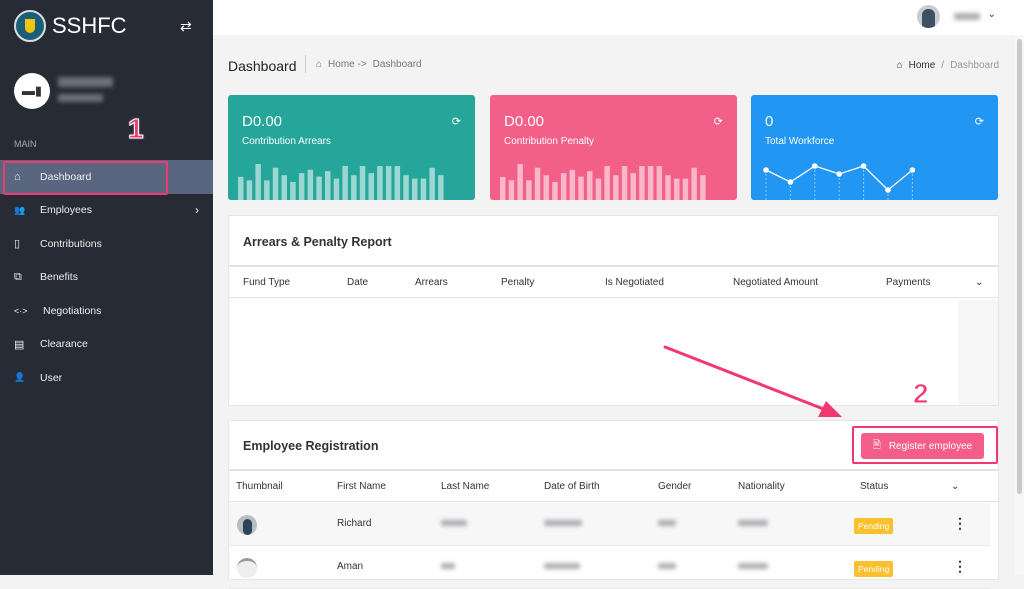  I want to click on user-icon: 👤, so click(20, 377).